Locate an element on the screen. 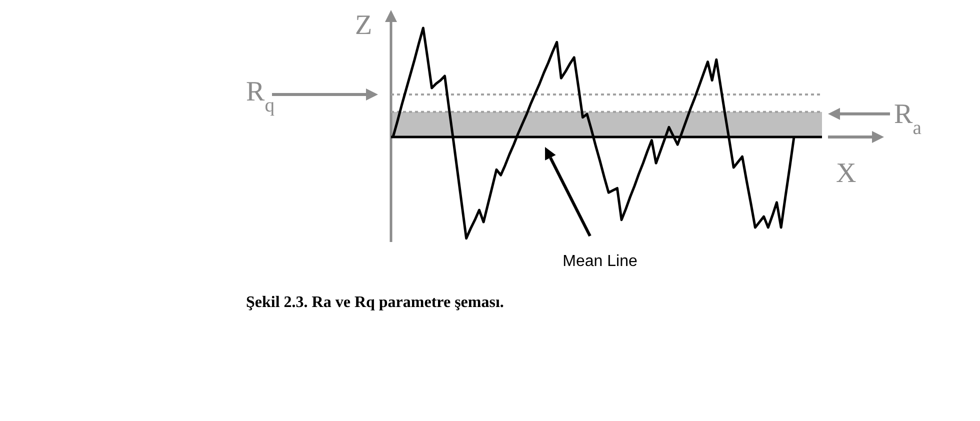  band-label: R$_{a}$ is located at coordinates (908, 118).